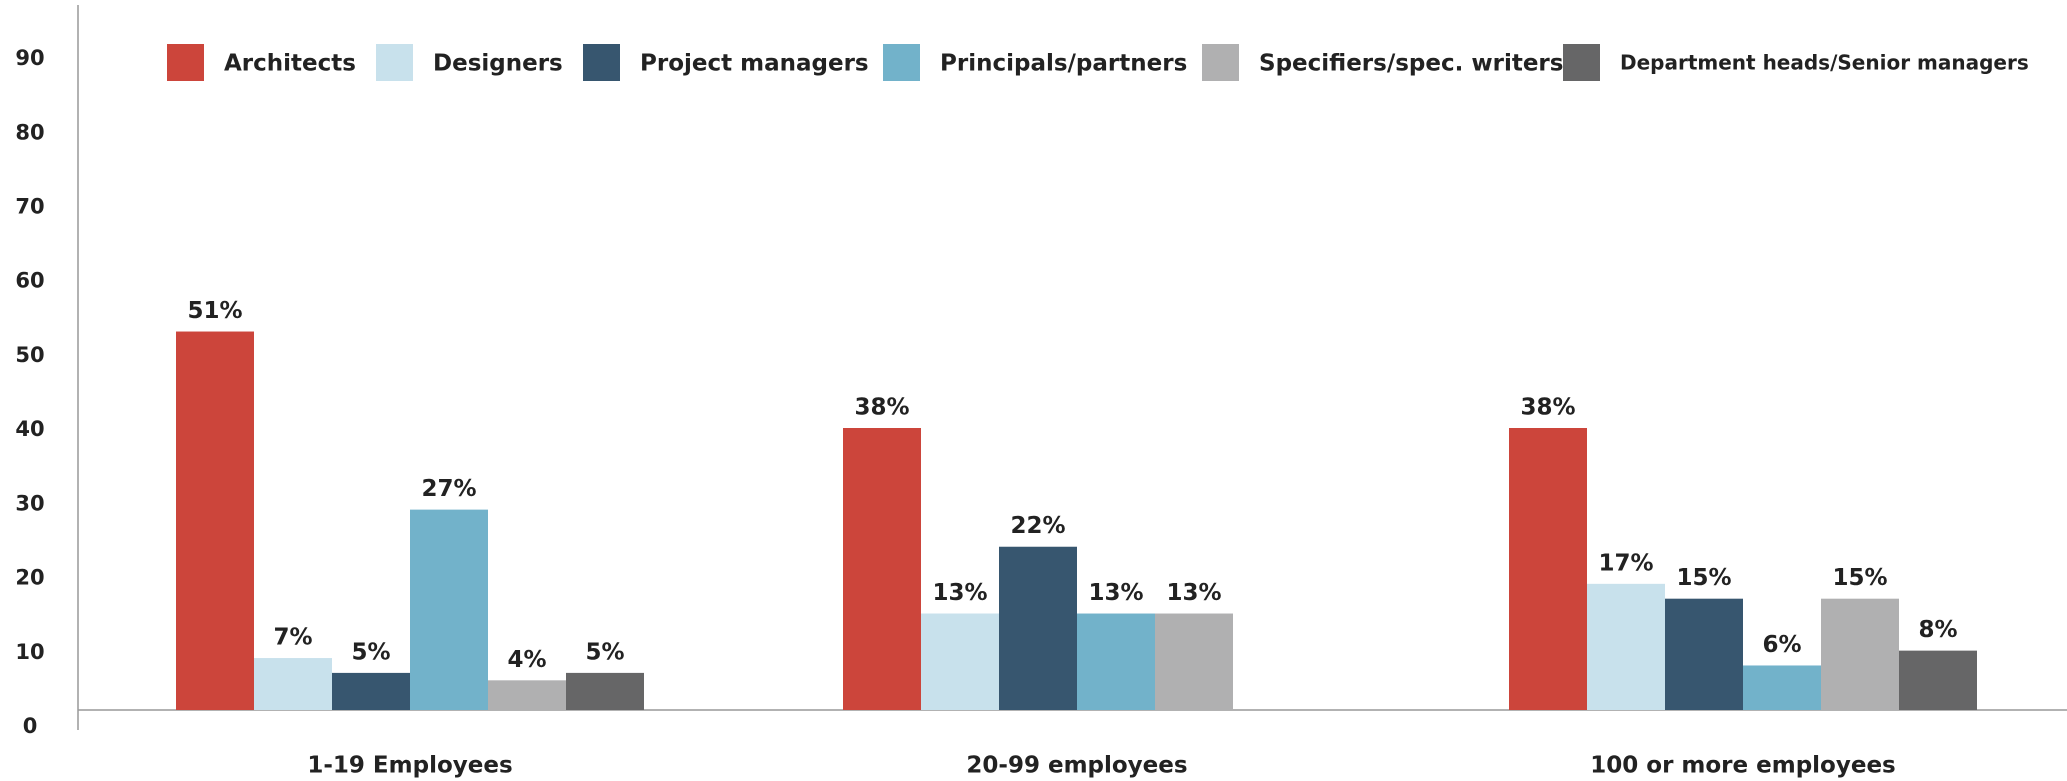  What do you see at coordinates (1781, 645) in the screenshot?
I see `value-label: 6%` at bounding box center [1781, 645].